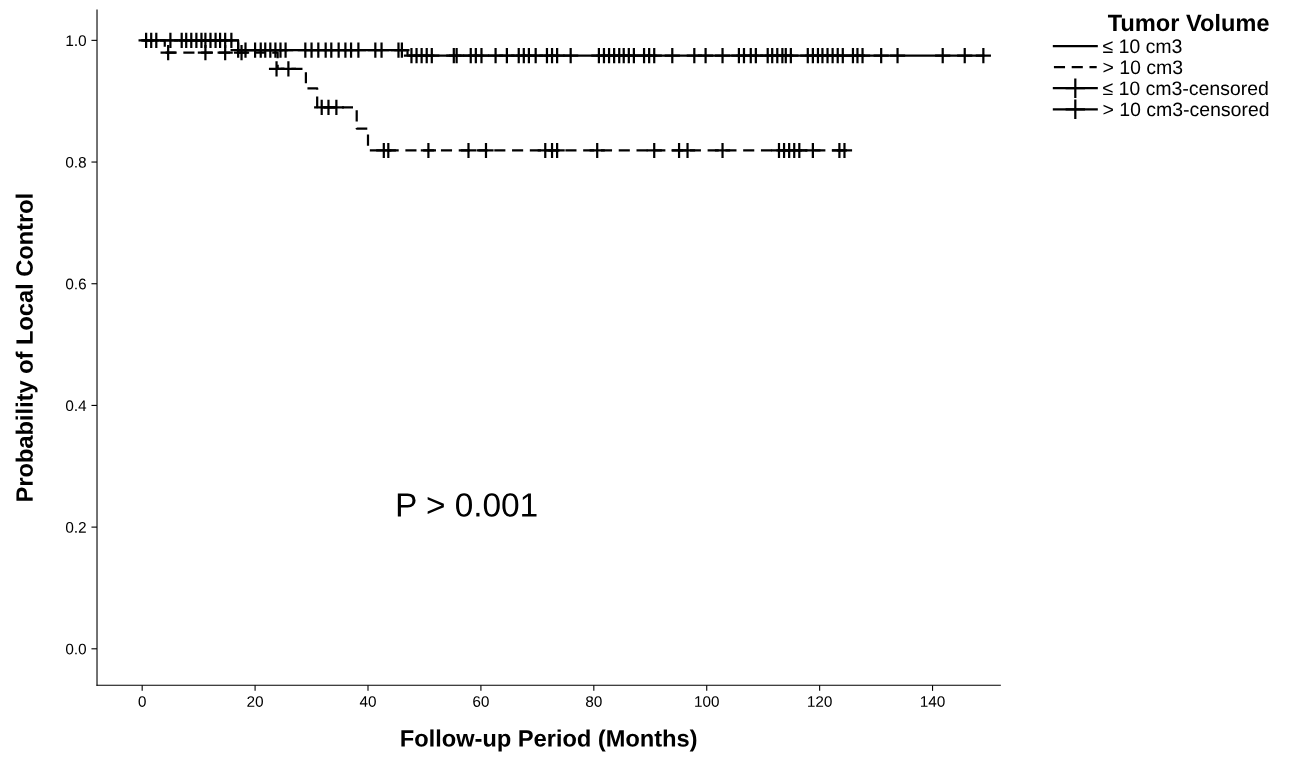 This screenshot has width=1311, height=764. What do you see at coordinates (75, 527) in the screenshot?
I see `y-tick-label: 0.2` at bounding box center [75, 527].